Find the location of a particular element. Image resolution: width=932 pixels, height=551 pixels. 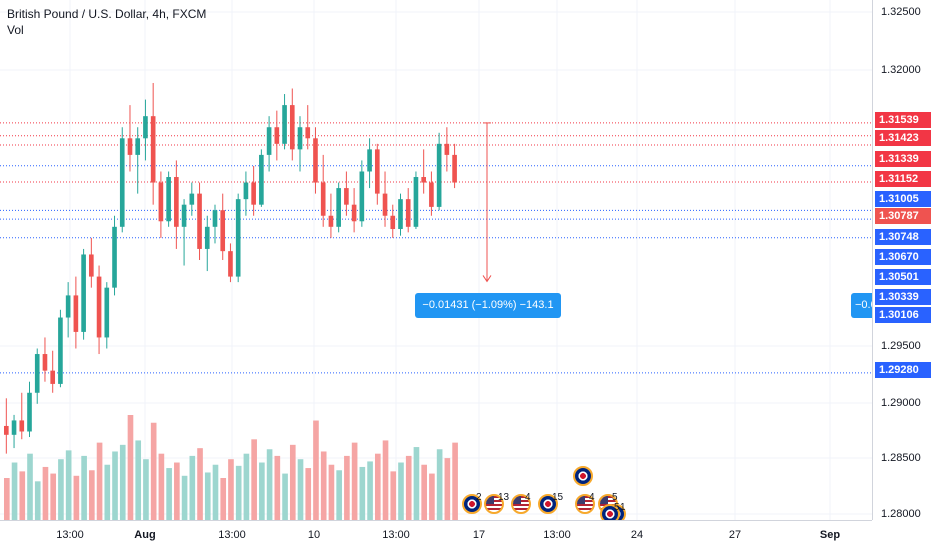

time-tick: 17 is located at coordinates (479, 535).